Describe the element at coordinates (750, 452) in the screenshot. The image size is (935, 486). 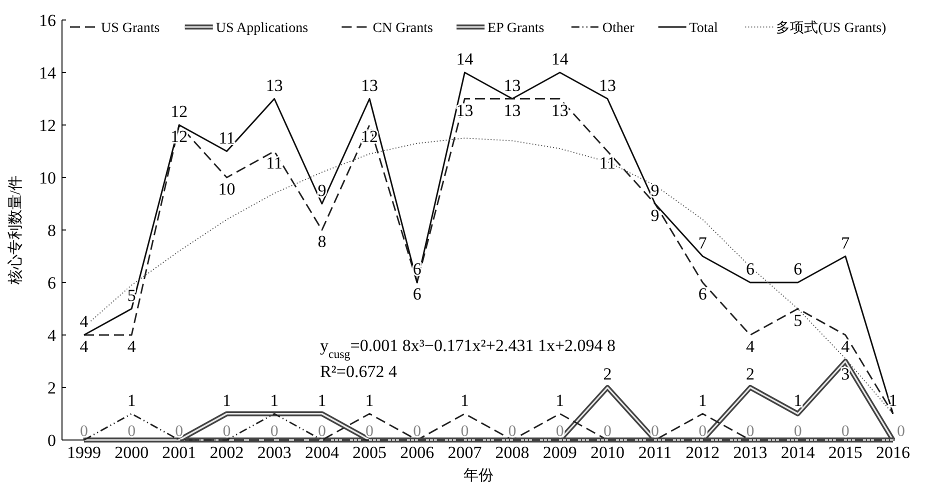
I see `x-tick-label: 2013` at that location.